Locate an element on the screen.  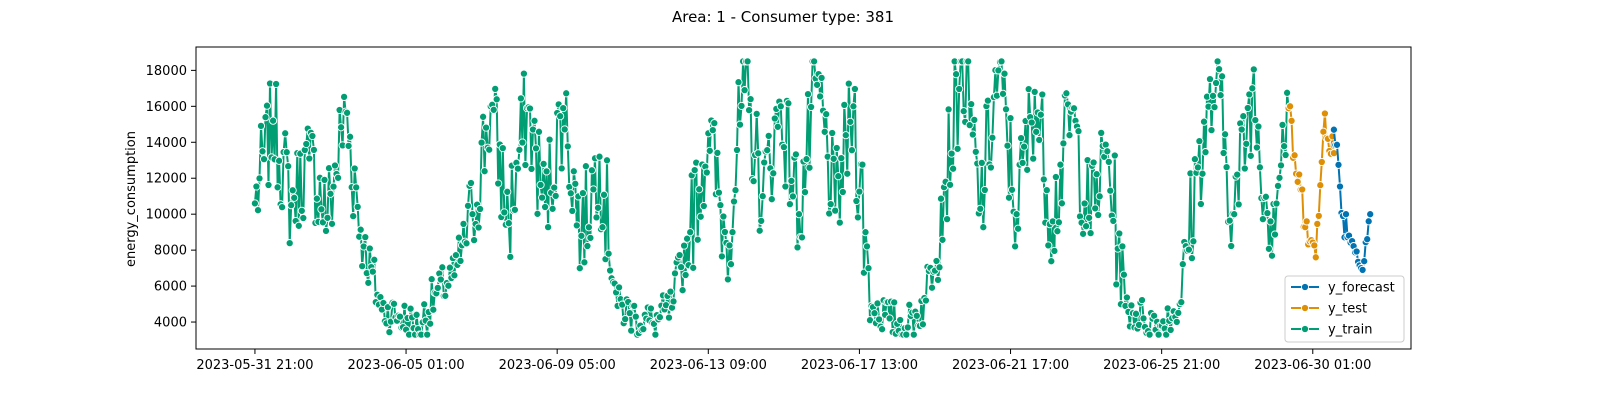
legend: y_forecast y_test y_train is located at coordinates (1344, 309).